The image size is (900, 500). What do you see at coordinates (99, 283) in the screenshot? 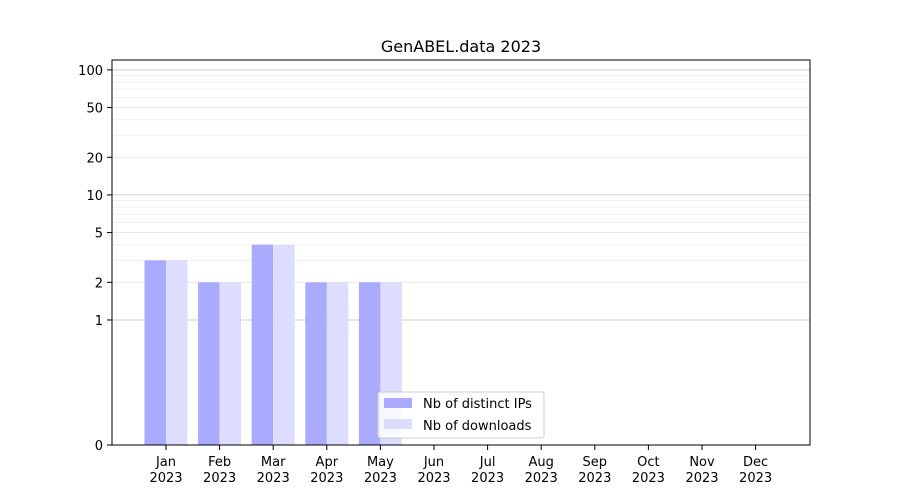
I see `y-tick-label: 2` at bounding box center [99, 283].